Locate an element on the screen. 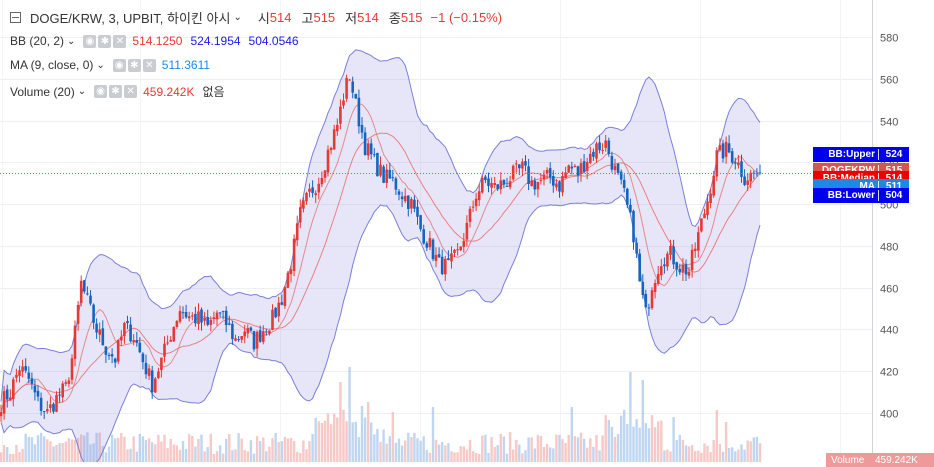 This screenshot has height=467, width=934. bb-indicator-name: BB (20, 2) is located at coordinates (37, 41).